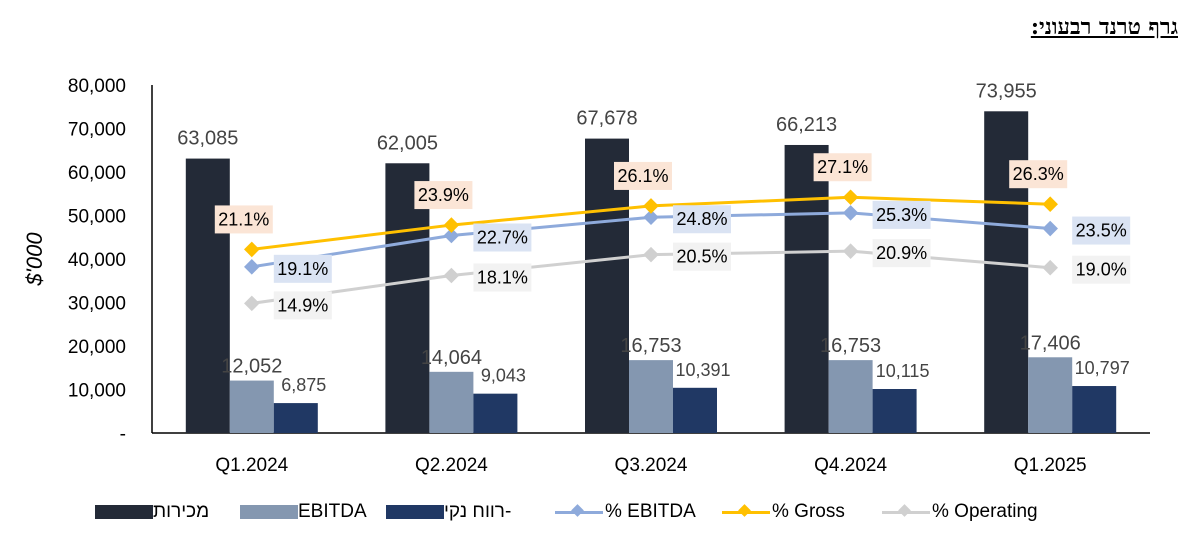 The height and width of the screenshot is (550, 1186). I want to click on x-tick-label-0: Q1.2024, so click(251, 465).